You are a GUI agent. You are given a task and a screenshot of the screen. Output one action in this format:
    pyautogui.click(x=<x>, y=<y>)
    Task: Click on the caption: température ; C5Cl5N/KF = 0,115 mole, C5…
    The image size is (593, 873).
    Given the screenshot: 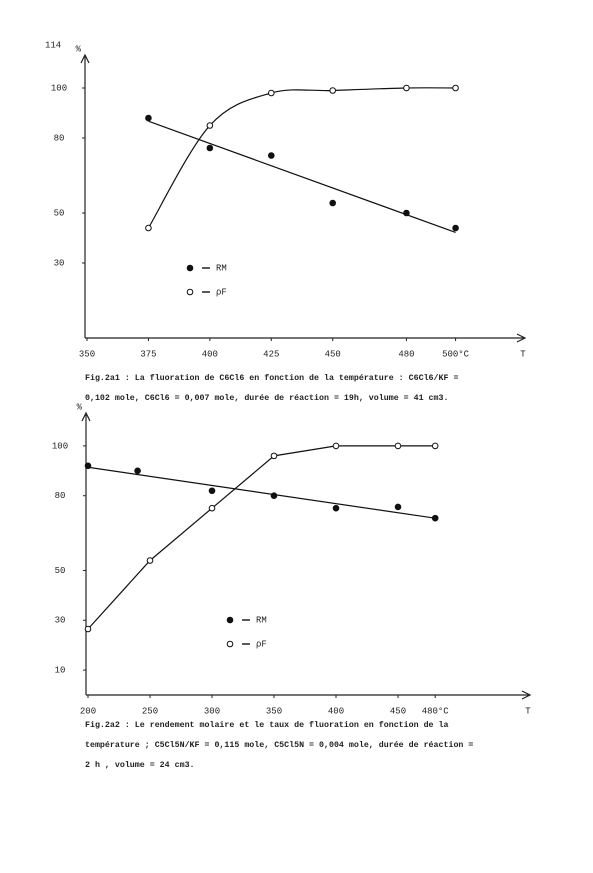 What is the action you would take?
    pyautogui.click(x=279, y=745)
    